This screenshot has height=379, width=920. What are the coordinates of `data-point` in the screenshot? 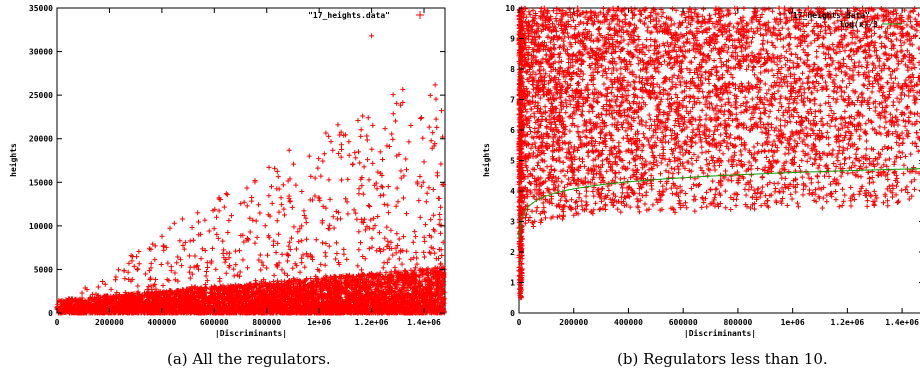 It's located at (411, 270).